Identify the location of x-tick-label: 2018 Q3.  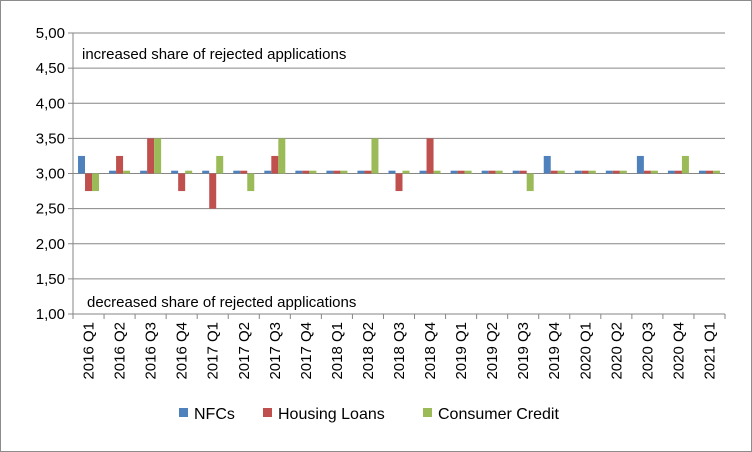
(399, 351).